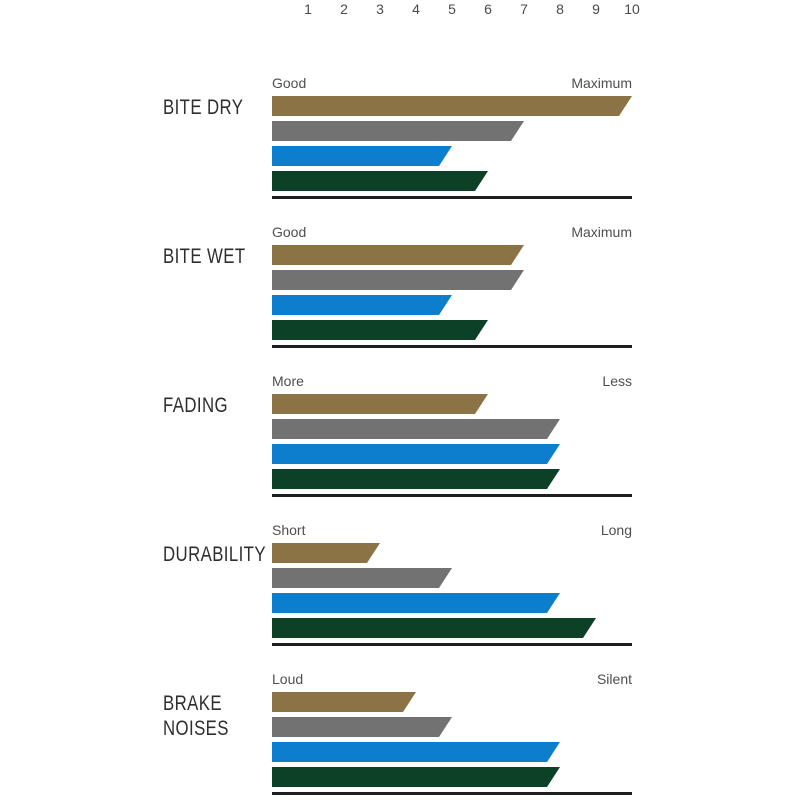 This screenshot has height=800, width=800. I want to click on scale-tick-1: 1, so click(308, 9).